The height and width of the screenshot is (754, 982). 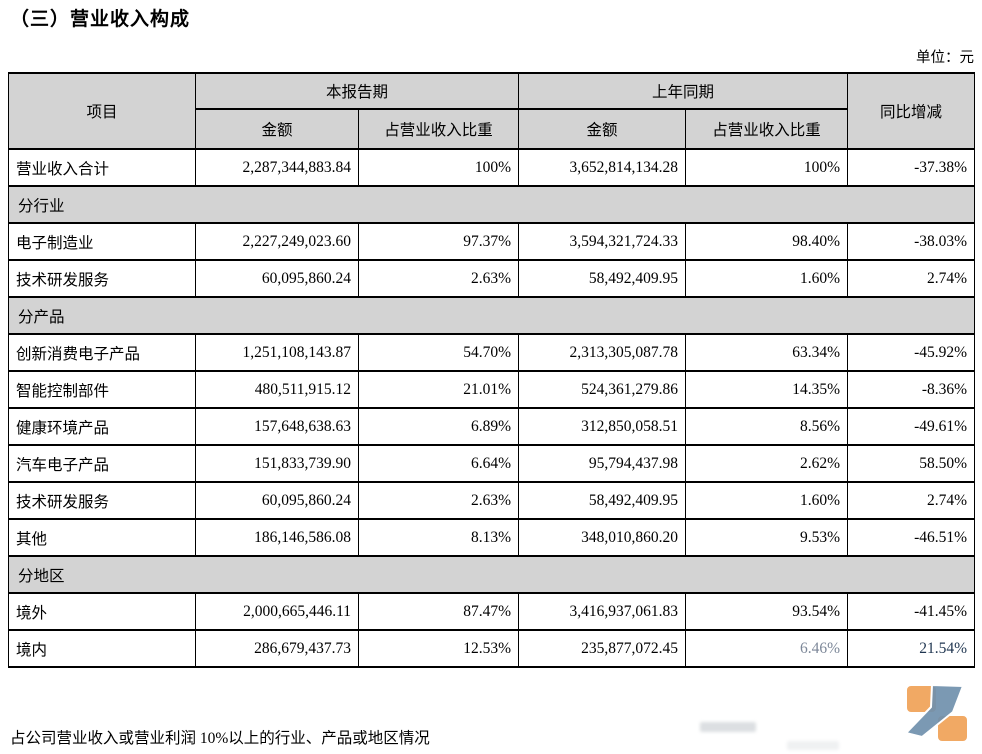 I want to click on header-current-amount: 金额, so click(x=277, y=129).